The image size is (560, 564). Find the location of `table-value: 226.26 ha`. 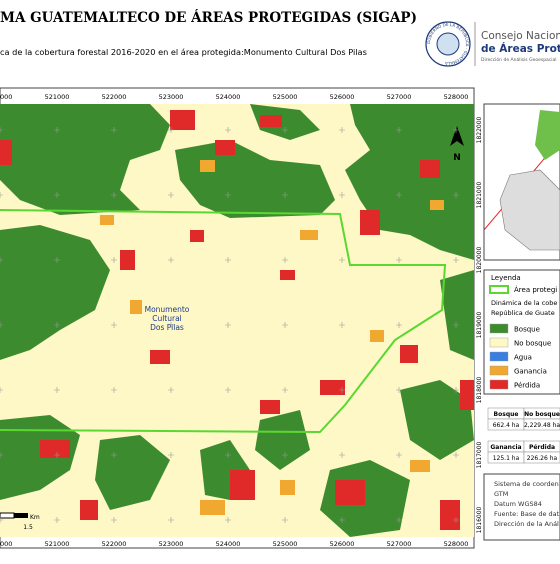

table-value: 226.26 ha is located at coordinates (542, 458).